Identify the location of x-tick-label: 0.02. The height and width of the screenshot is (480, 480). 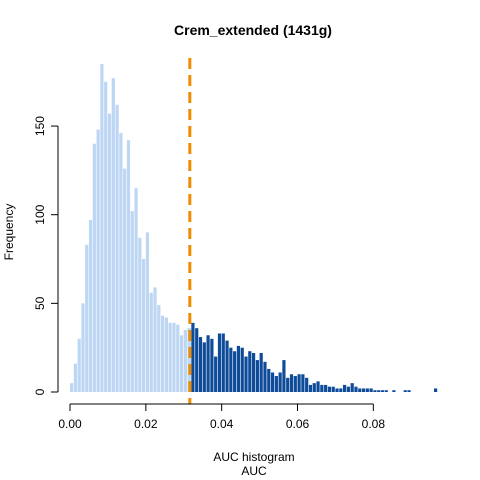
(146, 424).